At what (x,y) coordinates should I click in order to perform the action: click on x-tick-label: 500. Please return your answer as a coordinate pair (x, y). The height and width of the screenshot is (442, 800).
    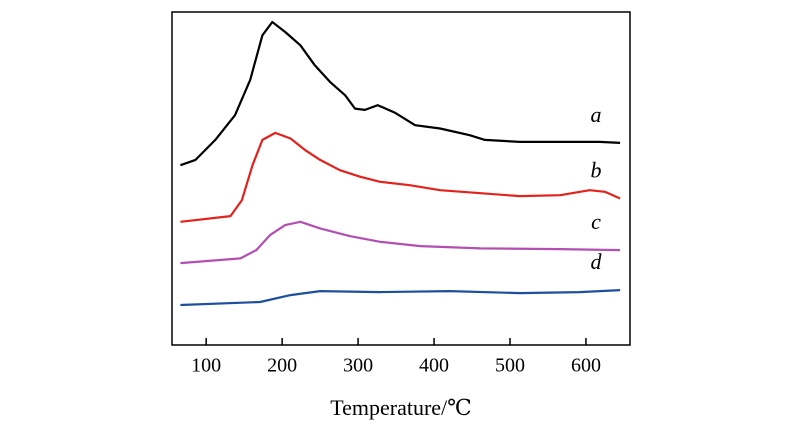
    Looking at the image, I should click on (510, 366).